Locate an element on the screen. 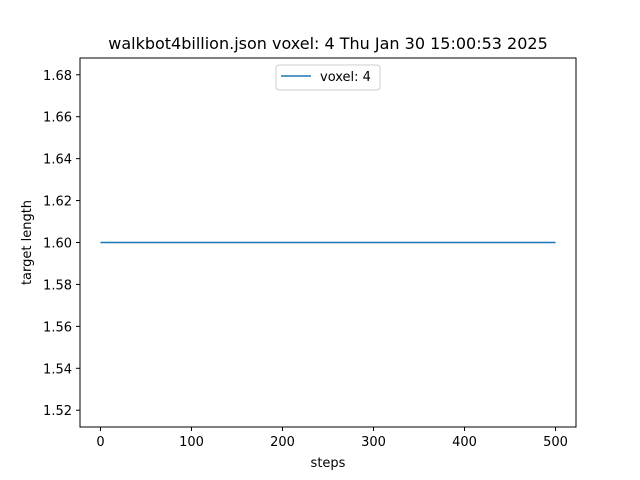 The image size is (640, 480). y-tick-label: 1.68 is located at coordinates (57, 76).